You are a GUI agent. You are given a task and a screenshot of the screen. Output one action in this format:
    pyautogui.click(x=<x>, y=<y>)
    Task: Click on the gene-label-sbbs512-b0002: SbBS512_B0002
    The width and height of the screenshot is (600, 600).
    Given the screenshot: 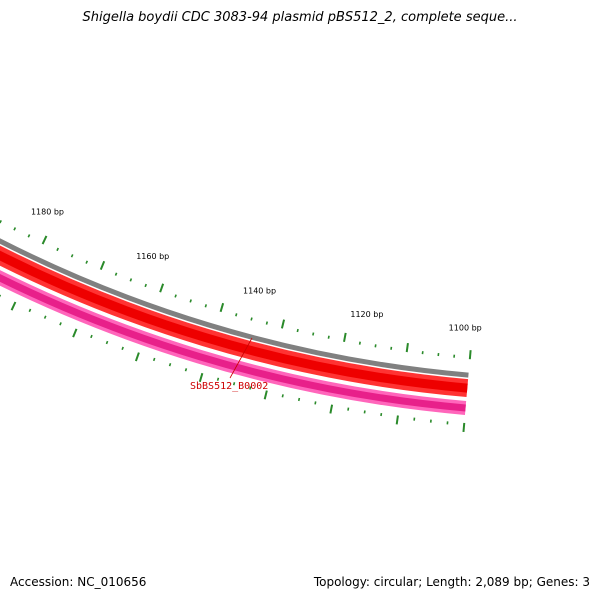 What is the action you would take?
    pyautogui.click(x=229, y=386)
    